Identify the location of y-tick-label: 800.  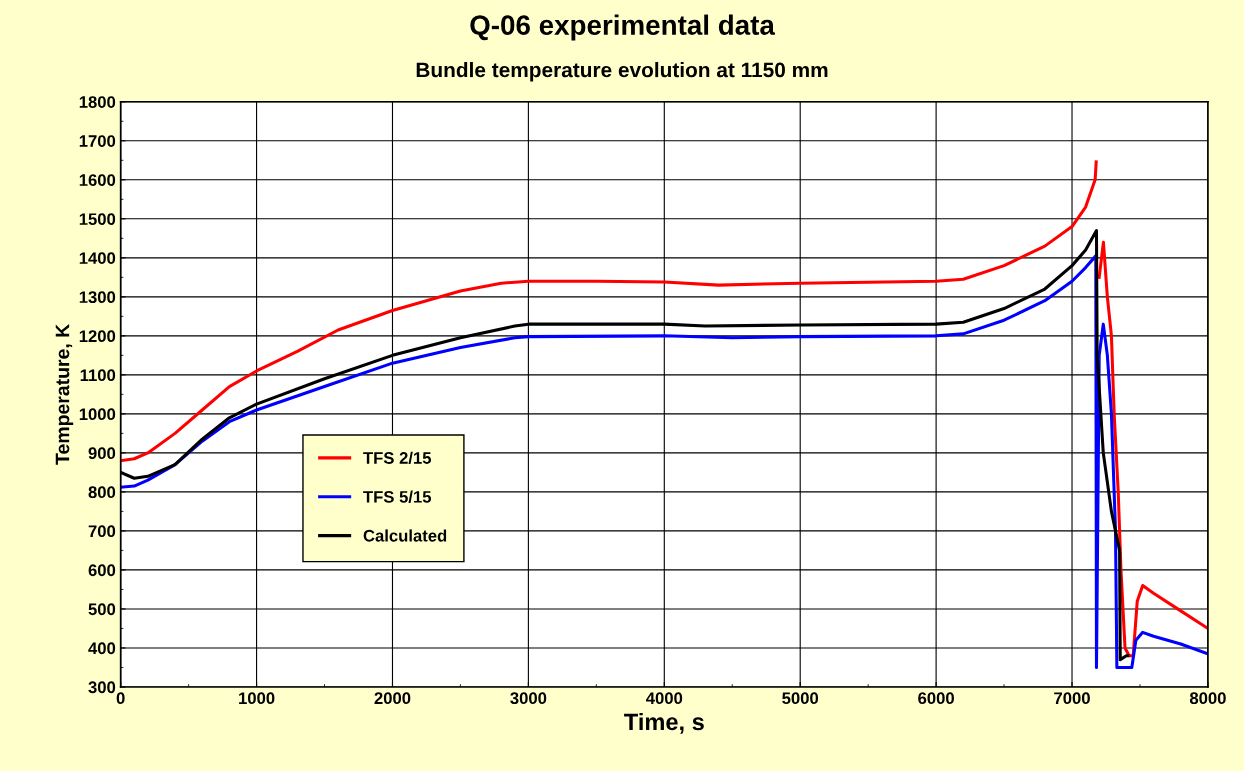
(102, 492).